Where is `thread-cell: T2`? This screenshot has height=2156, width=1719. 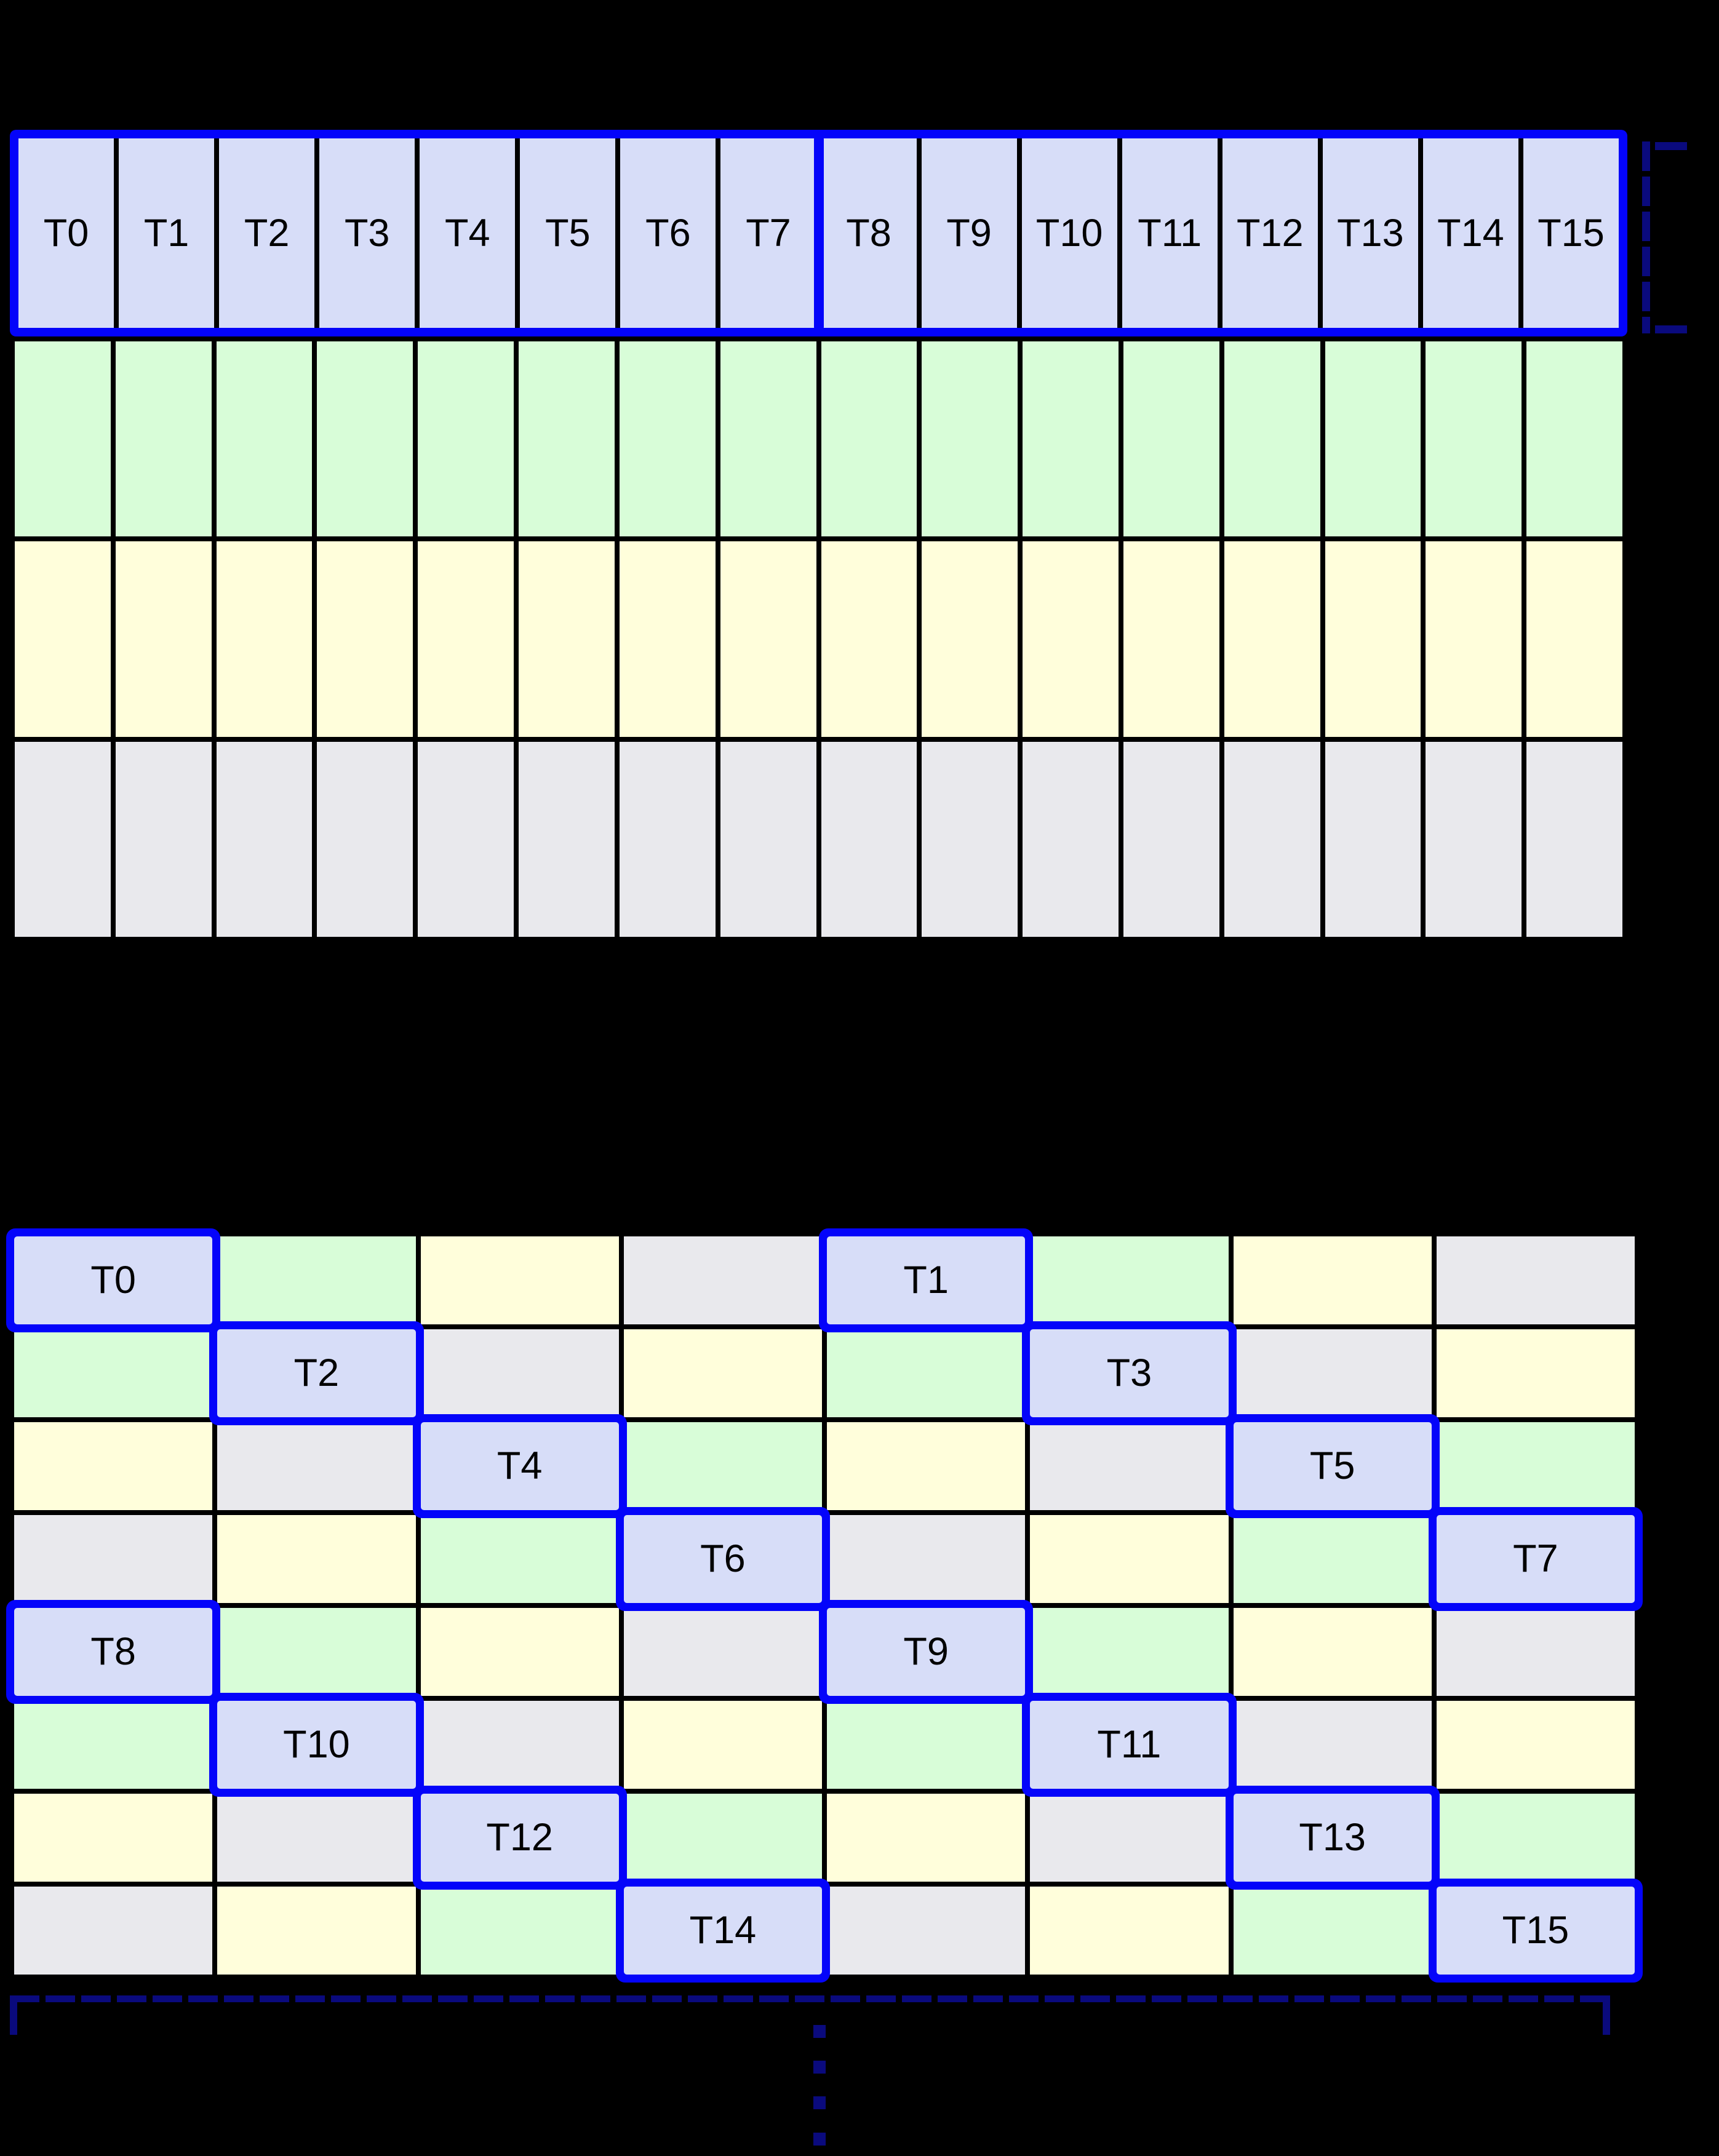
thread-cell: T2 is located at coordinates (267, 233).